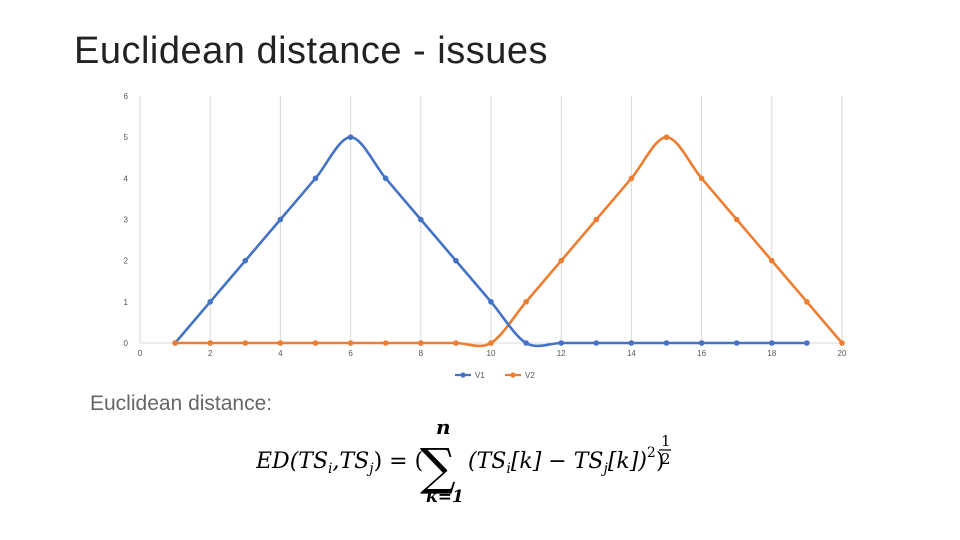 The image size is (960, 540). What do you see at coordinates (701, 353) in the screenshot?
I see `x-tick-label: 16` at bounding box center [701, 353].